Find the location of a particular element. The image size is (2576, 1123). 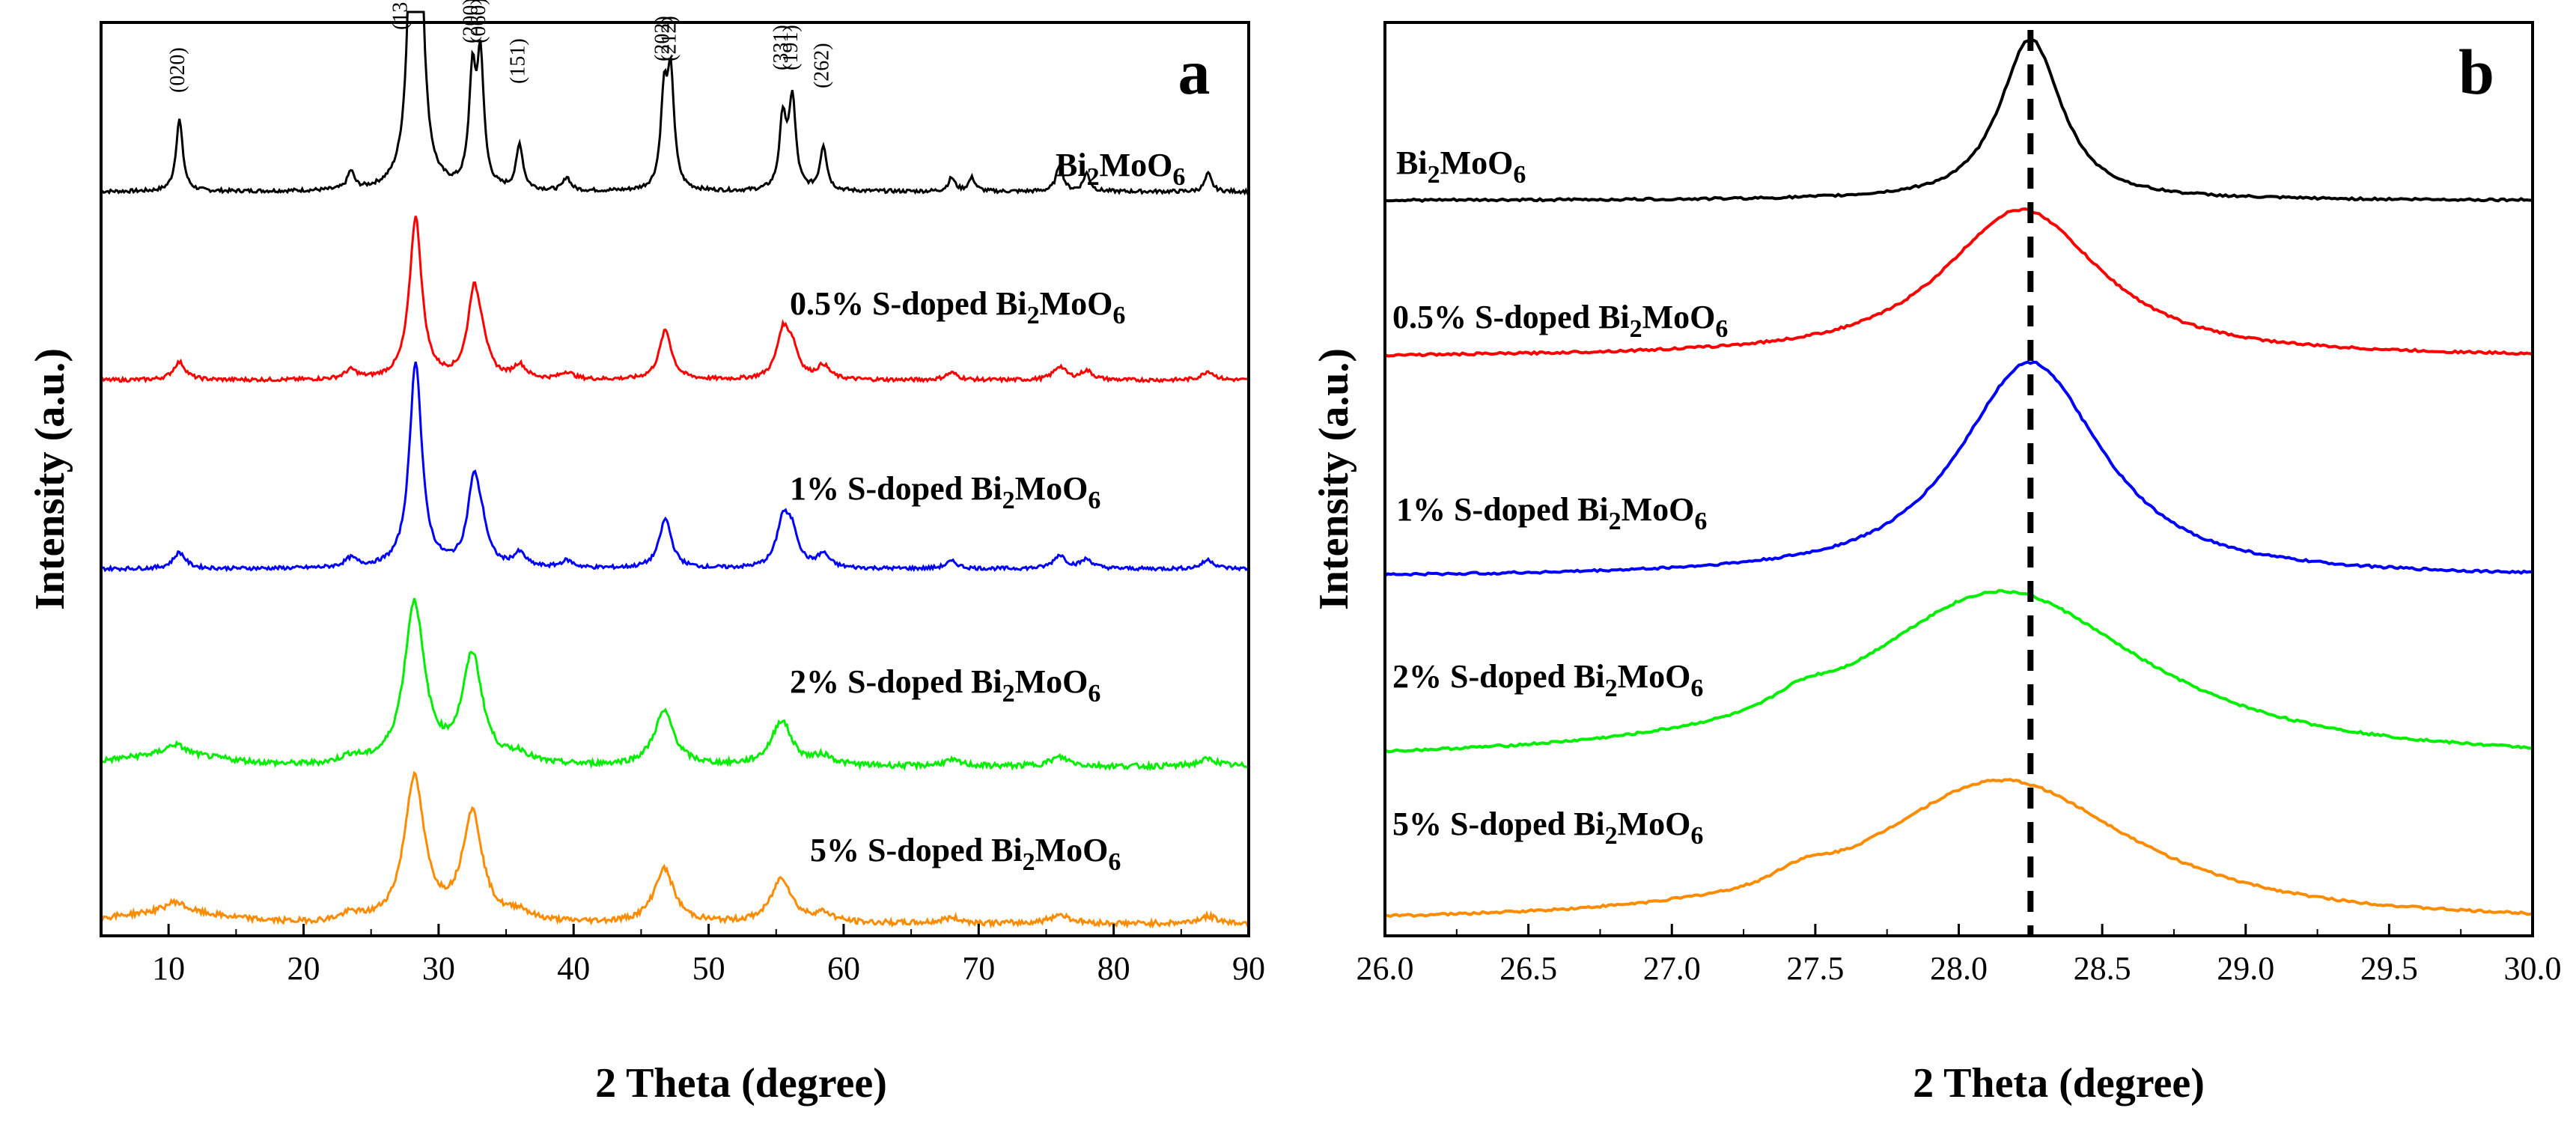

panel-b-x-tick-label-3: 27.5 is located at coordinates (1815, 968).